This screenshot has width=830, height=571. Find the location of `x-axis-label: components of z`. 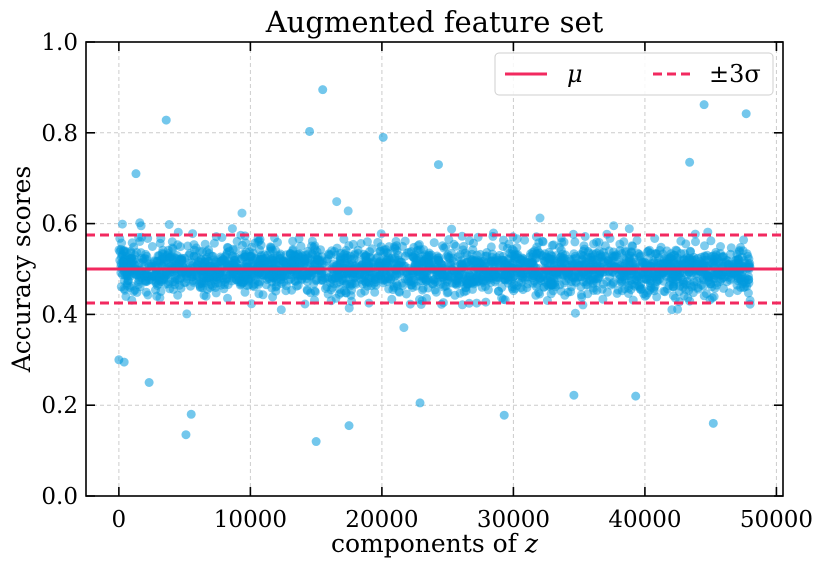

x-axis-label: components of z is located at coordinates (435, 543).